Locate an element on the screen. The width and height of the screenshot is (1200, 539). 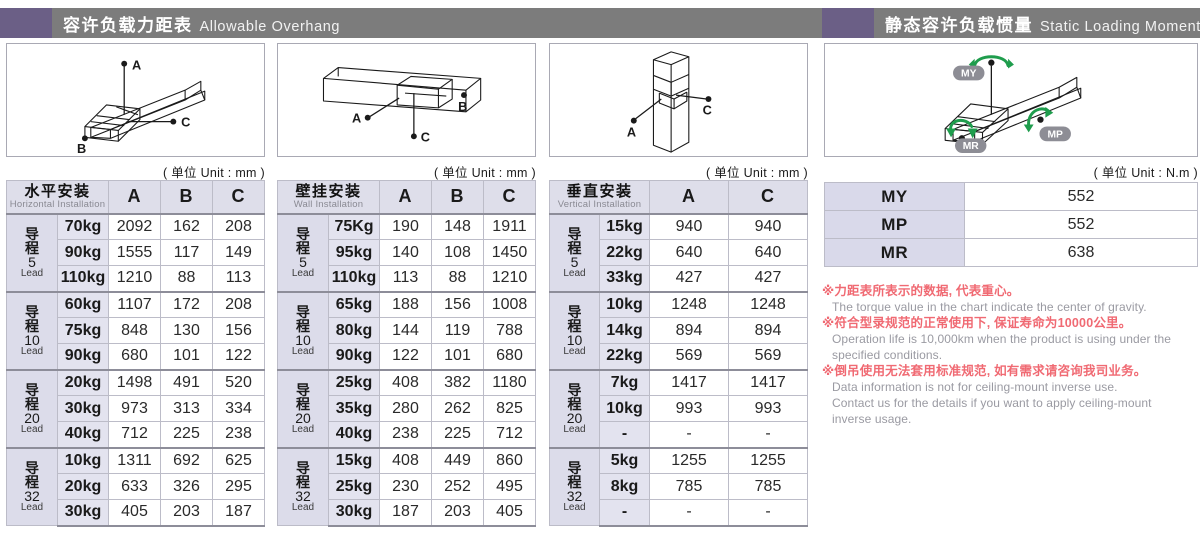
table-row: 14kg 894 894 is located at coordinates (679, 330).